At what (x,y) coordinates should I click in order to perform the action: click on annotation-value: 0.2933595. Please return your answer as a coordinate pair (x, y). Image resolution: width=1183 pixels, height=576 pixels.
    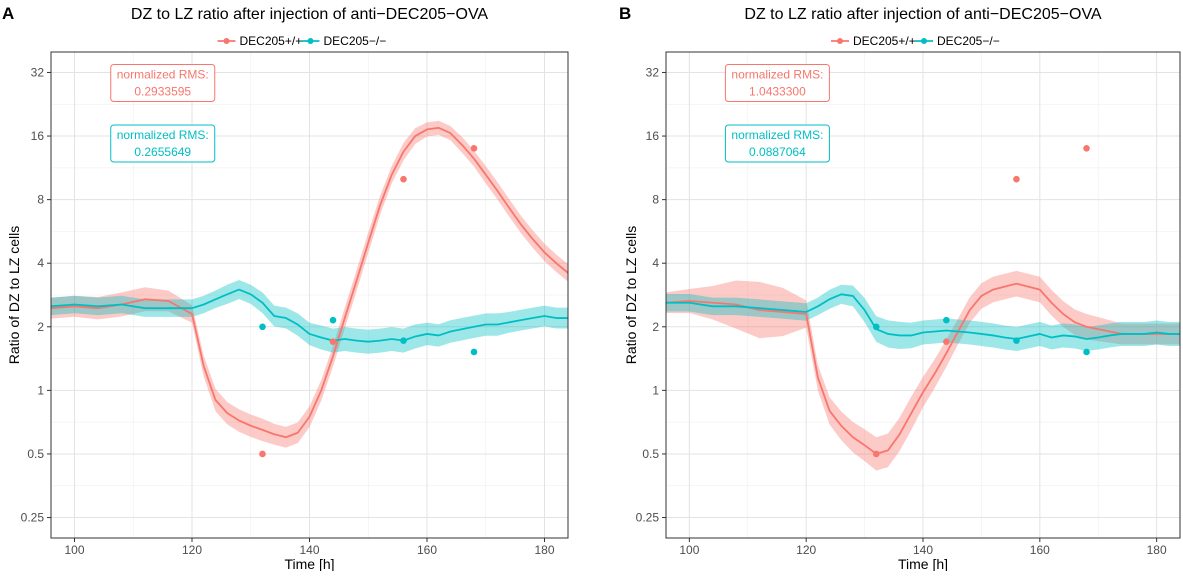
    Looking at the image, I should click on (162, 91).